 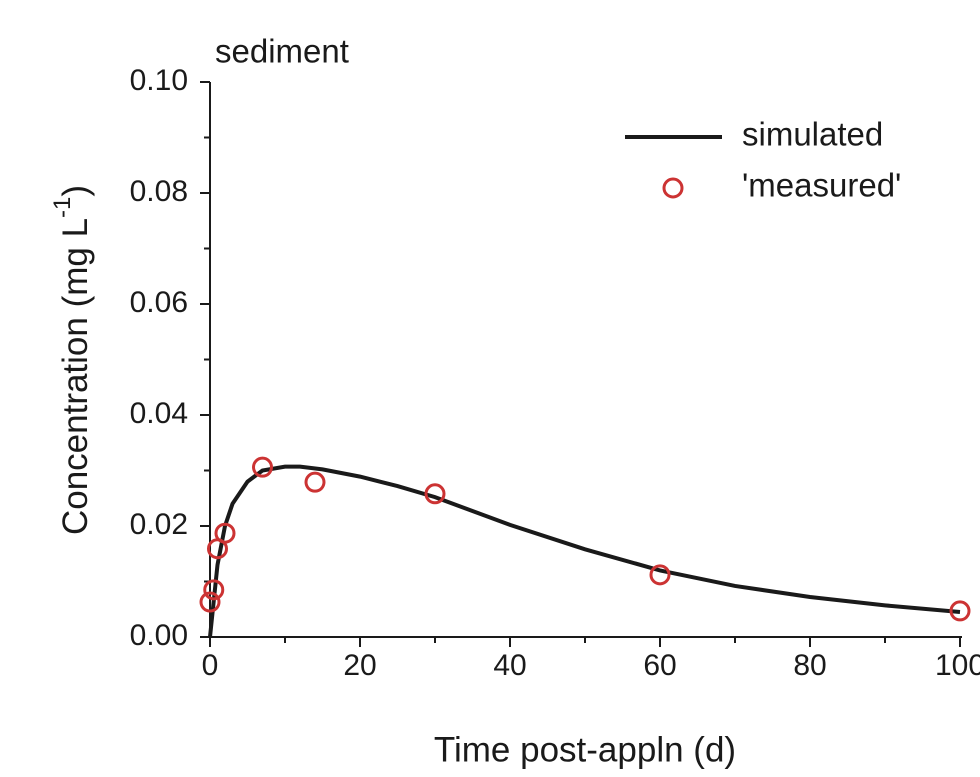 I want to click on x-axis-label: Time post-appln (d), so click(x=585, y=749).